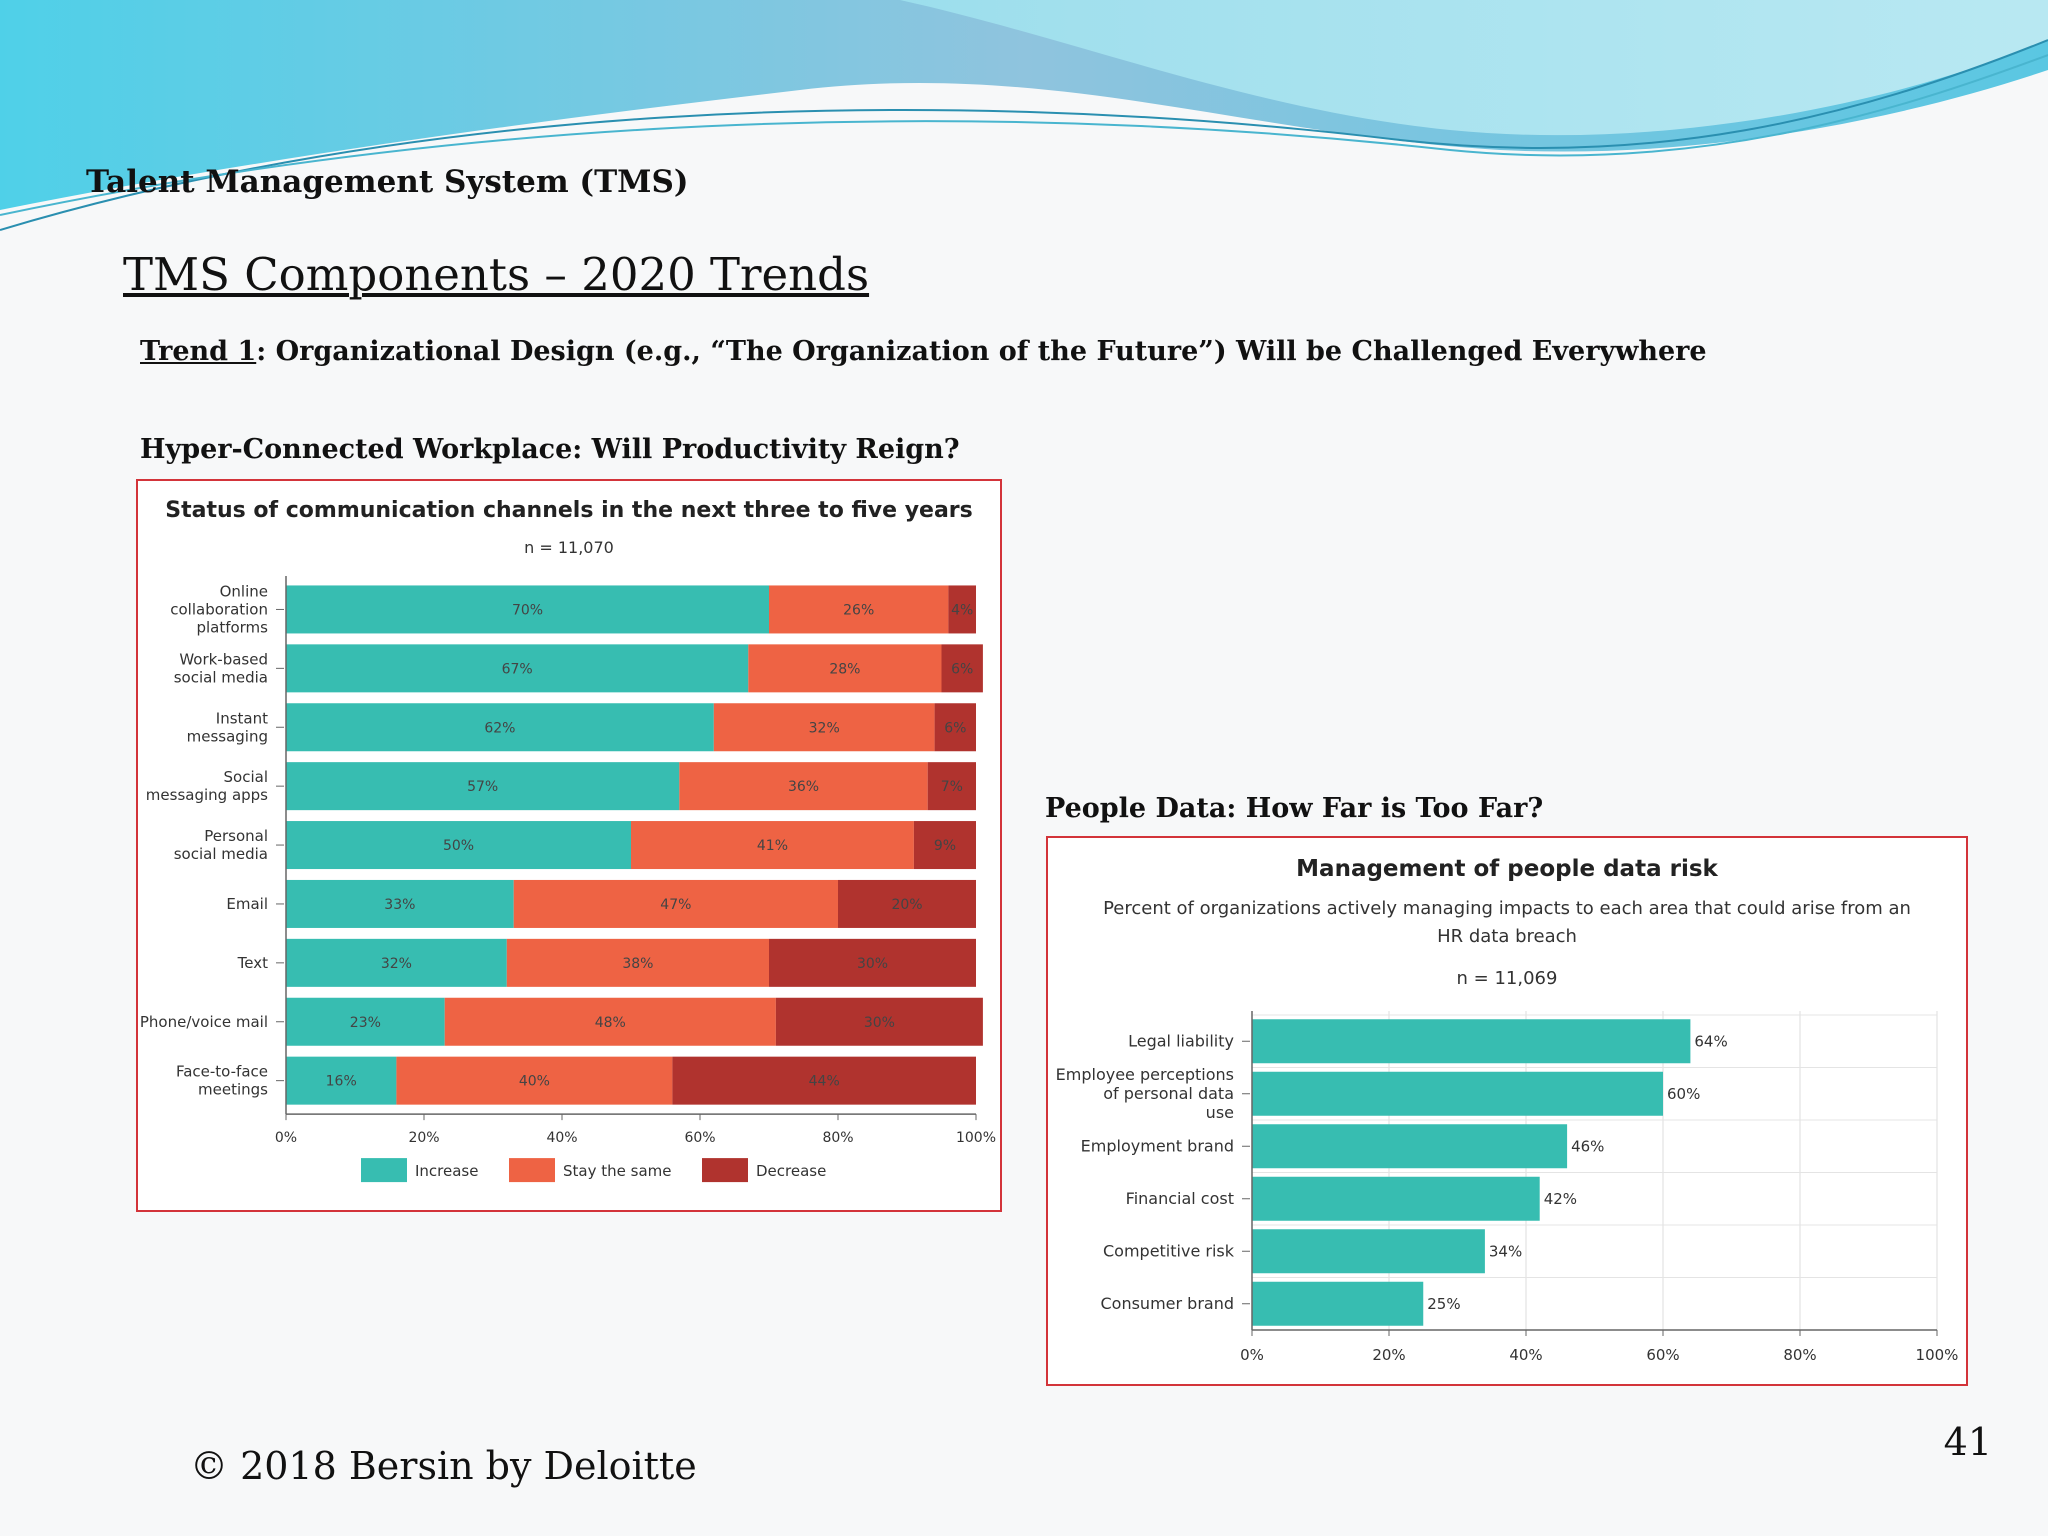 The width and height of the screenshot is (2048, 1536). Describe the element at coordinates (236, 836) in the screenshot. I see `category-label: Personal` at that location.